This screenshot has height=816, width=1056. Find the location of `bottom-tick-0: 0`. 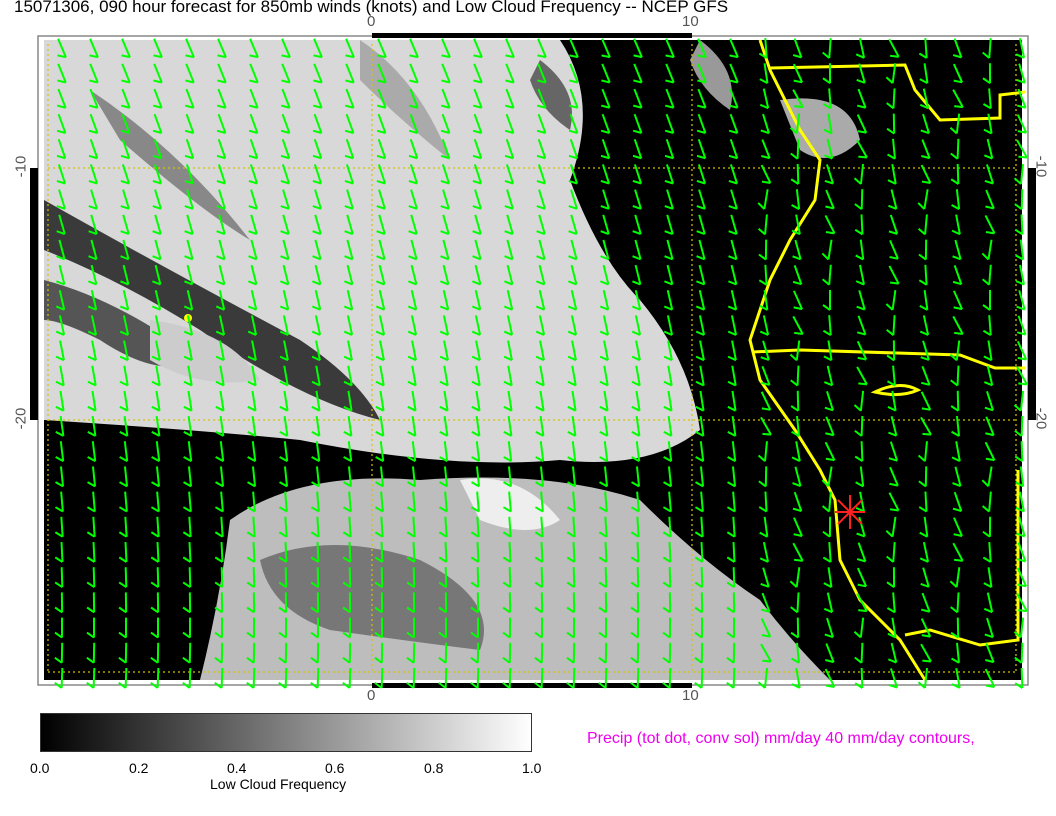

bottom-tick-0: 0 is located at coordinates (371, 695).